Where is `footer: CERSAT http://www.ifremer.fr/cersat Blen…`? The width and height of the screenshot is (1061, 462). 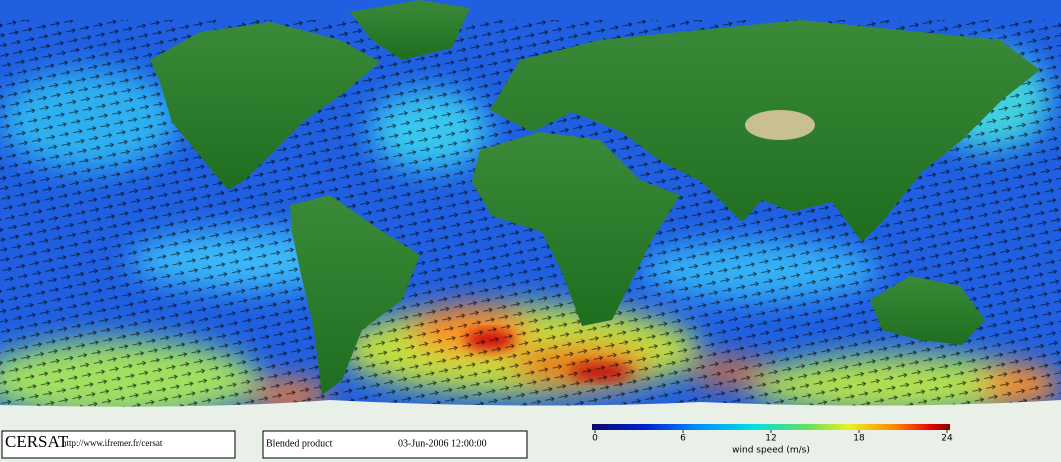 footer: CERSAT http://www.ifremer.fr/cersat Blen… is located at coordinates (264, 444).